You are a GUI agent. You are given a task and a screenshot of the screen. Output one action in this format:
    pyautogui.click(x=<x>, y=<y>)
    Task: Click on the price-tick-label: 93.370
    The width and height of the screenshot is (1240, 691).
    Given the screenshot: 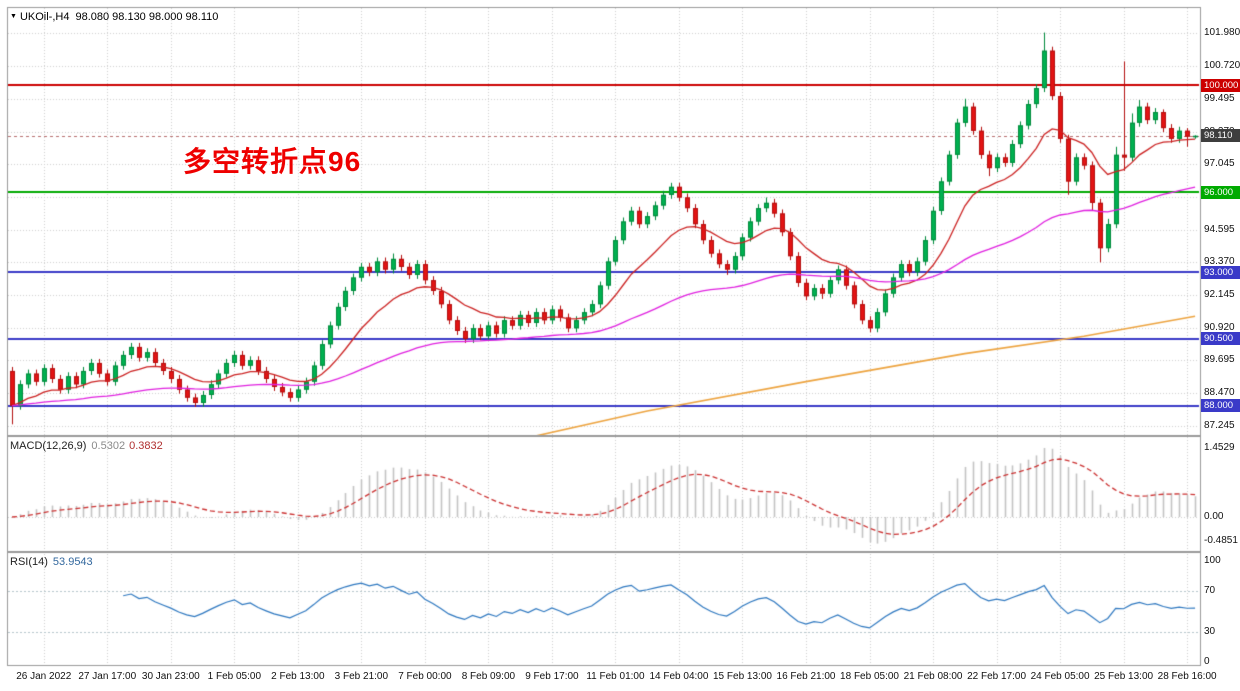 What is the action you would take?
    pyautogui.click(x=1219, y=262)
    